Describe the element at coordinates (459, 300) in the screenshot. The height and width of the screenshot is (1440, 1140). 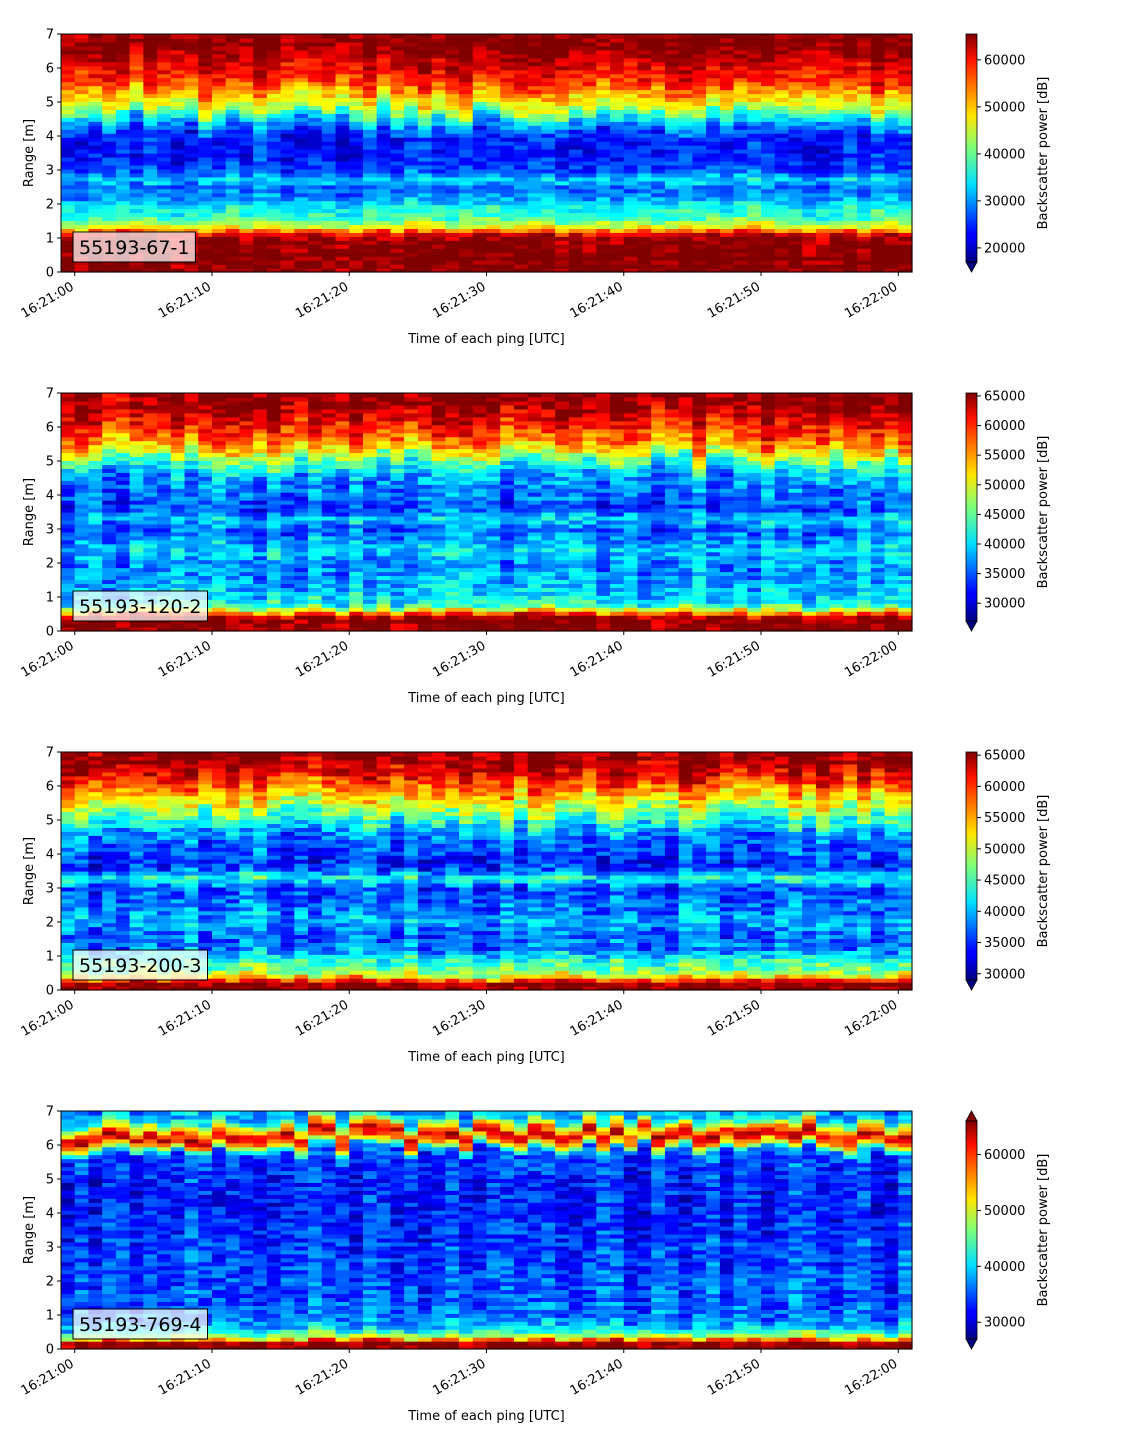
I see `x-tick-label: 16:21:30` at that location.